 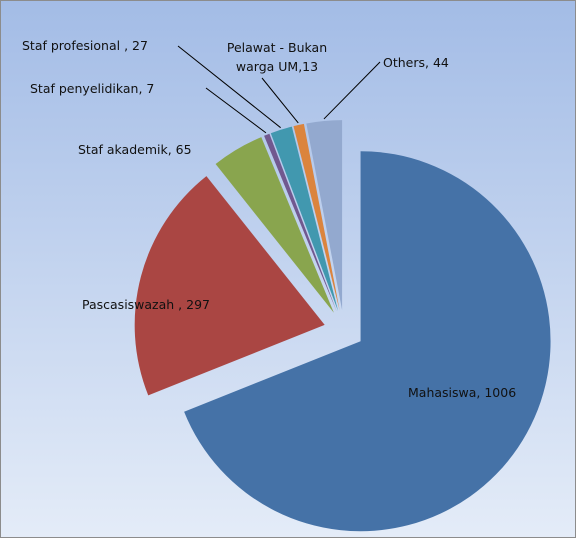 I want to click on data-label: Staf penyelidikan, 7, so click(x=92, y=88).